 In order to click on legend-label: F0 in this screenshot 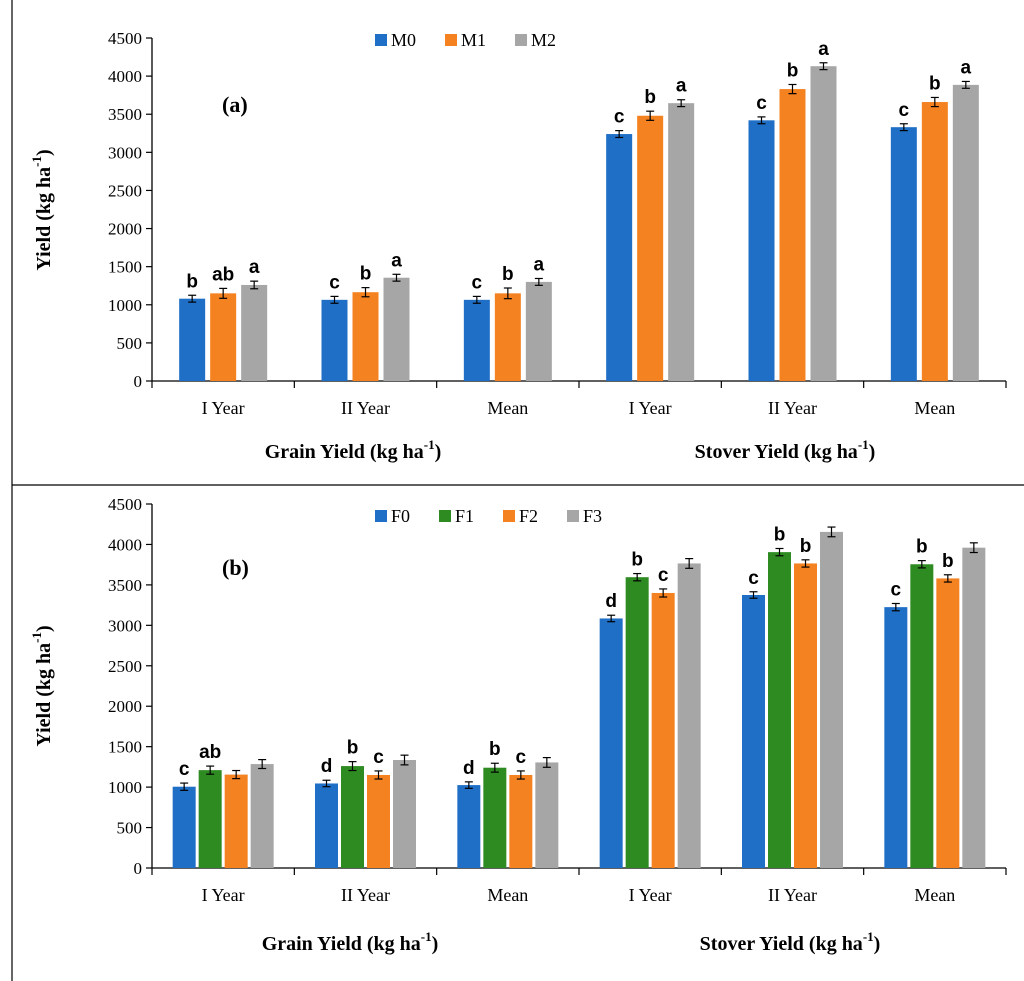, I will do `click(400, 516)`.